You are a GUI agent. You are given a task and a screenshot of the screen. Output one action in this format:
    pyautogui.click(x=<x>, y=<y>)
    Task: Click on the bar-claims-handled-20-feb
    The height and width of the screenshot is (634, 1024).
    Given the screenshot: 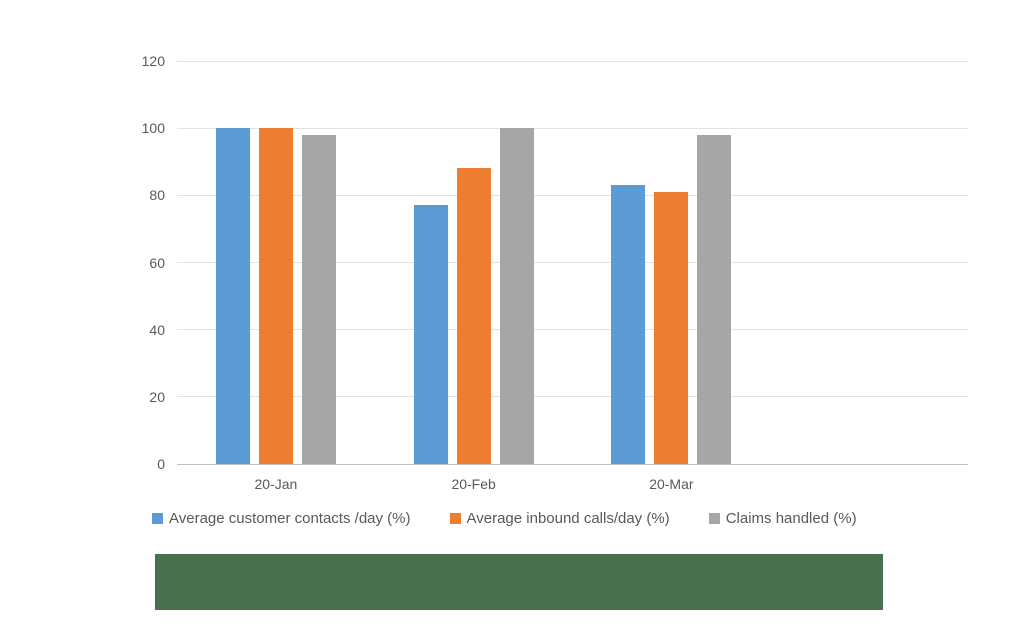 What is the action you would take?
    pyautogui.click(x=516, y=296)
    